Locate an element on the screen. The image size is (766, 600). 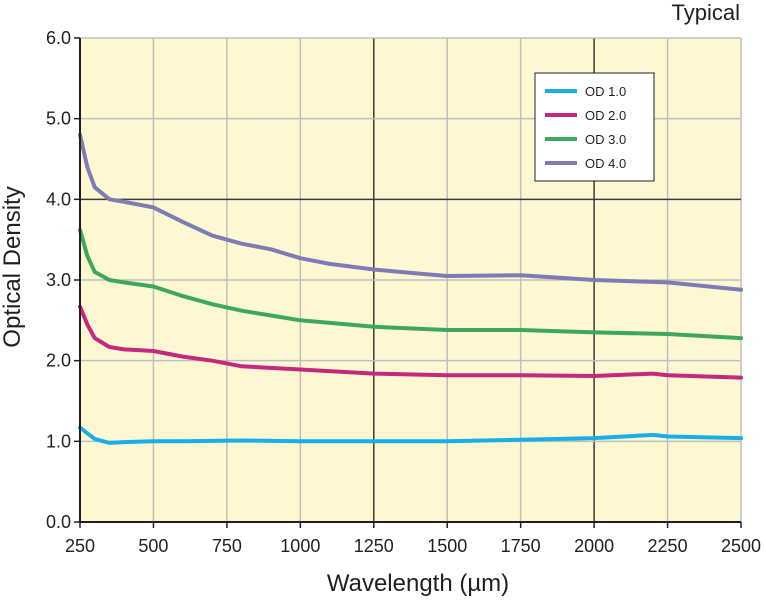
legend-label: OD 3.0 is located at coordinates (605, 139).